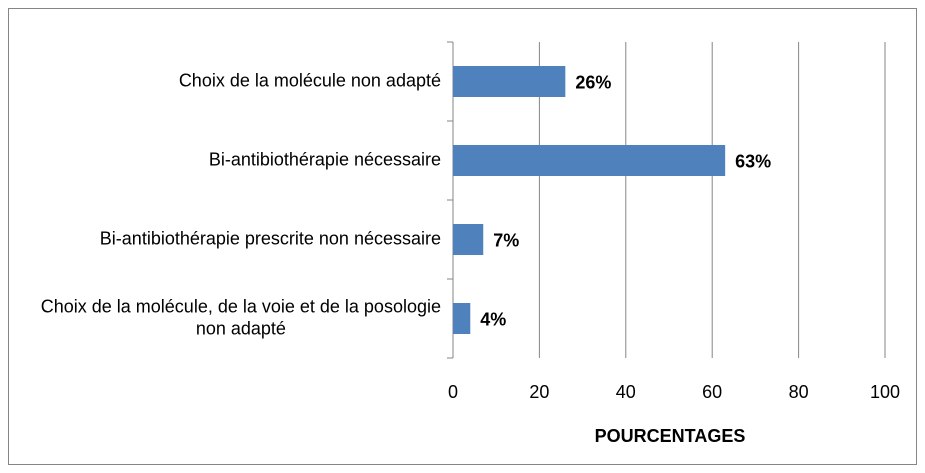  I want to click on y-tick-label: Choix de la molécule non adapté, so click(310, 80).